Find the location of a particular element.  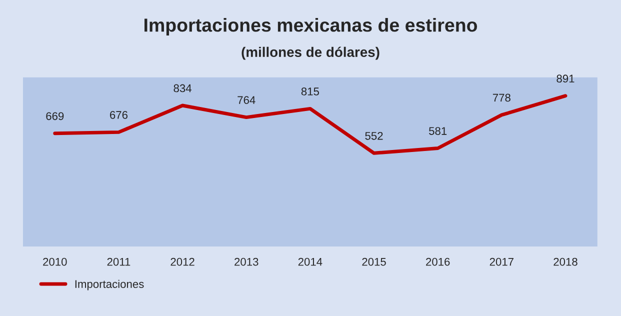

data-label: 834 is located at coordinates (183, 88).